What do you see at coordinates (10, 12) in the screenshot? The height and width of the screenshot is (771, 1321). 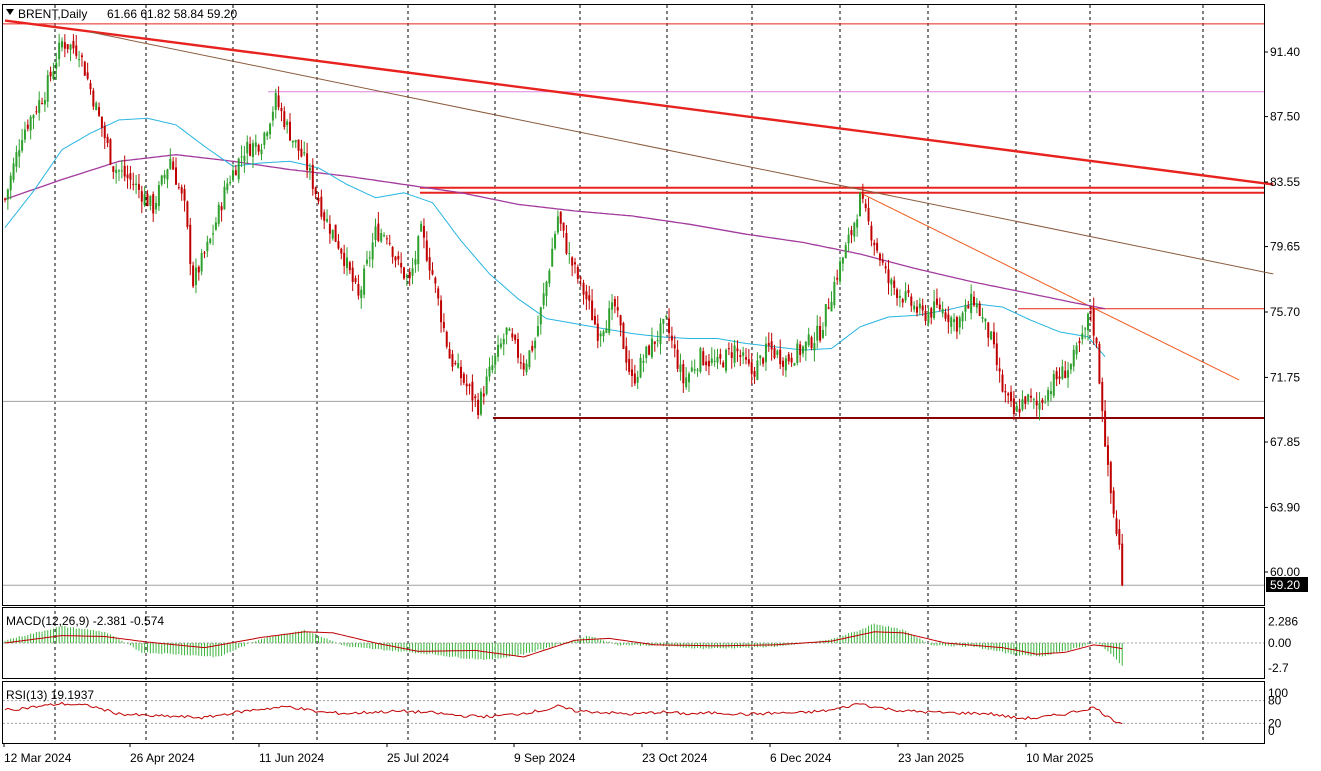 I see `triangle-down-icon` at bounding box center [10, 12].